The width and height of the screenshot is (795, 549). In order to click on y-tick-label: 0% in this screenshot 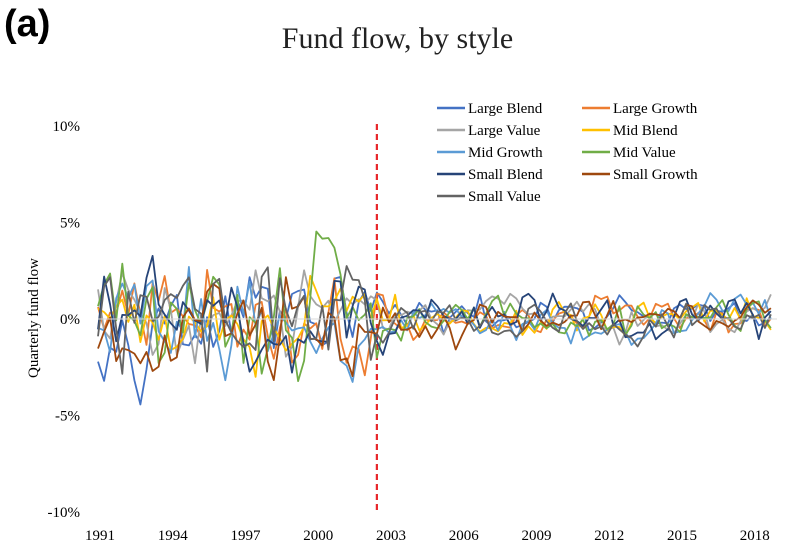, I will do `click(70, 320)`.